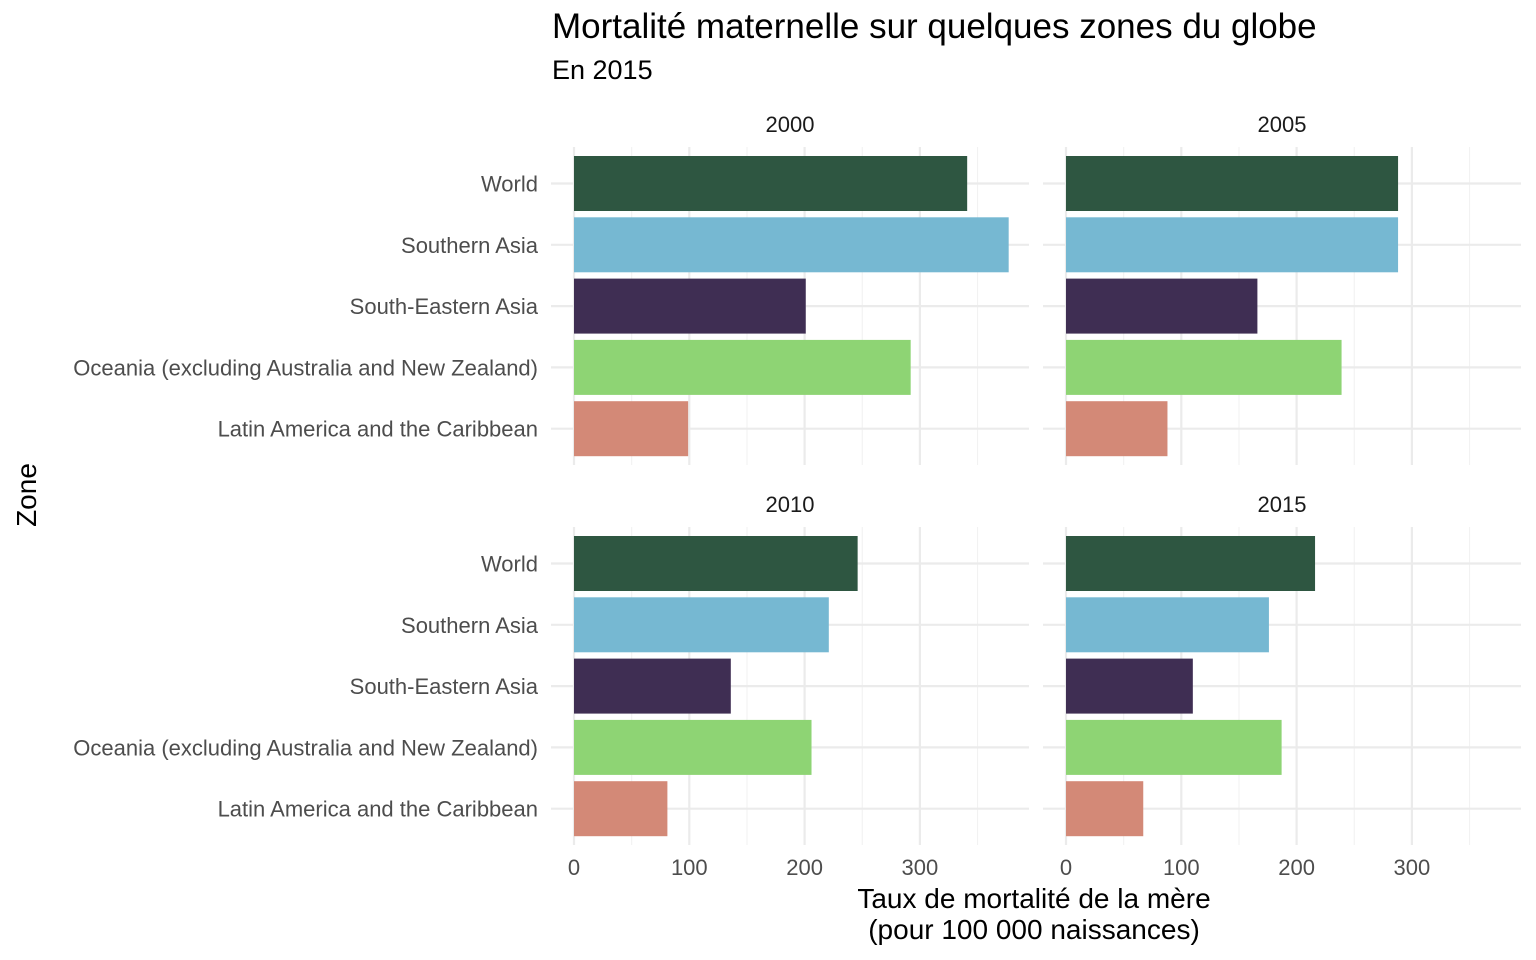 The width and height of the screenshot is (1536, 960). What do you see at coordinates (652, 686) in the screenshot?
I see `bar-south-eastern-asia-2010` at bounding box center [652, 686].